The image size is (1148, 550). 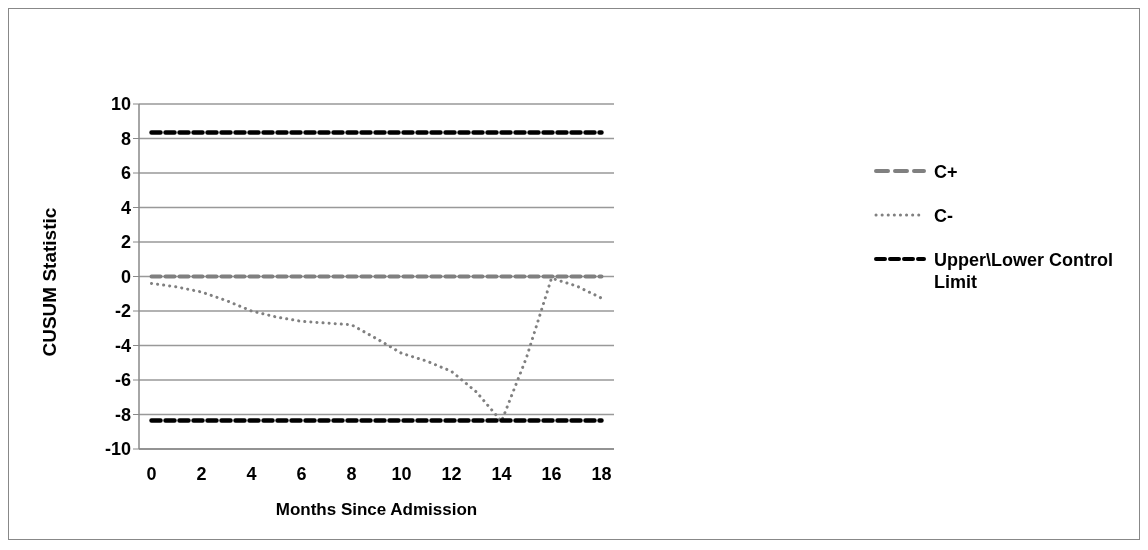 What do you see at coordinates (125, 242) in the screenshot?
I see `y-tick-label: 2` at bounding box center [125, 242].